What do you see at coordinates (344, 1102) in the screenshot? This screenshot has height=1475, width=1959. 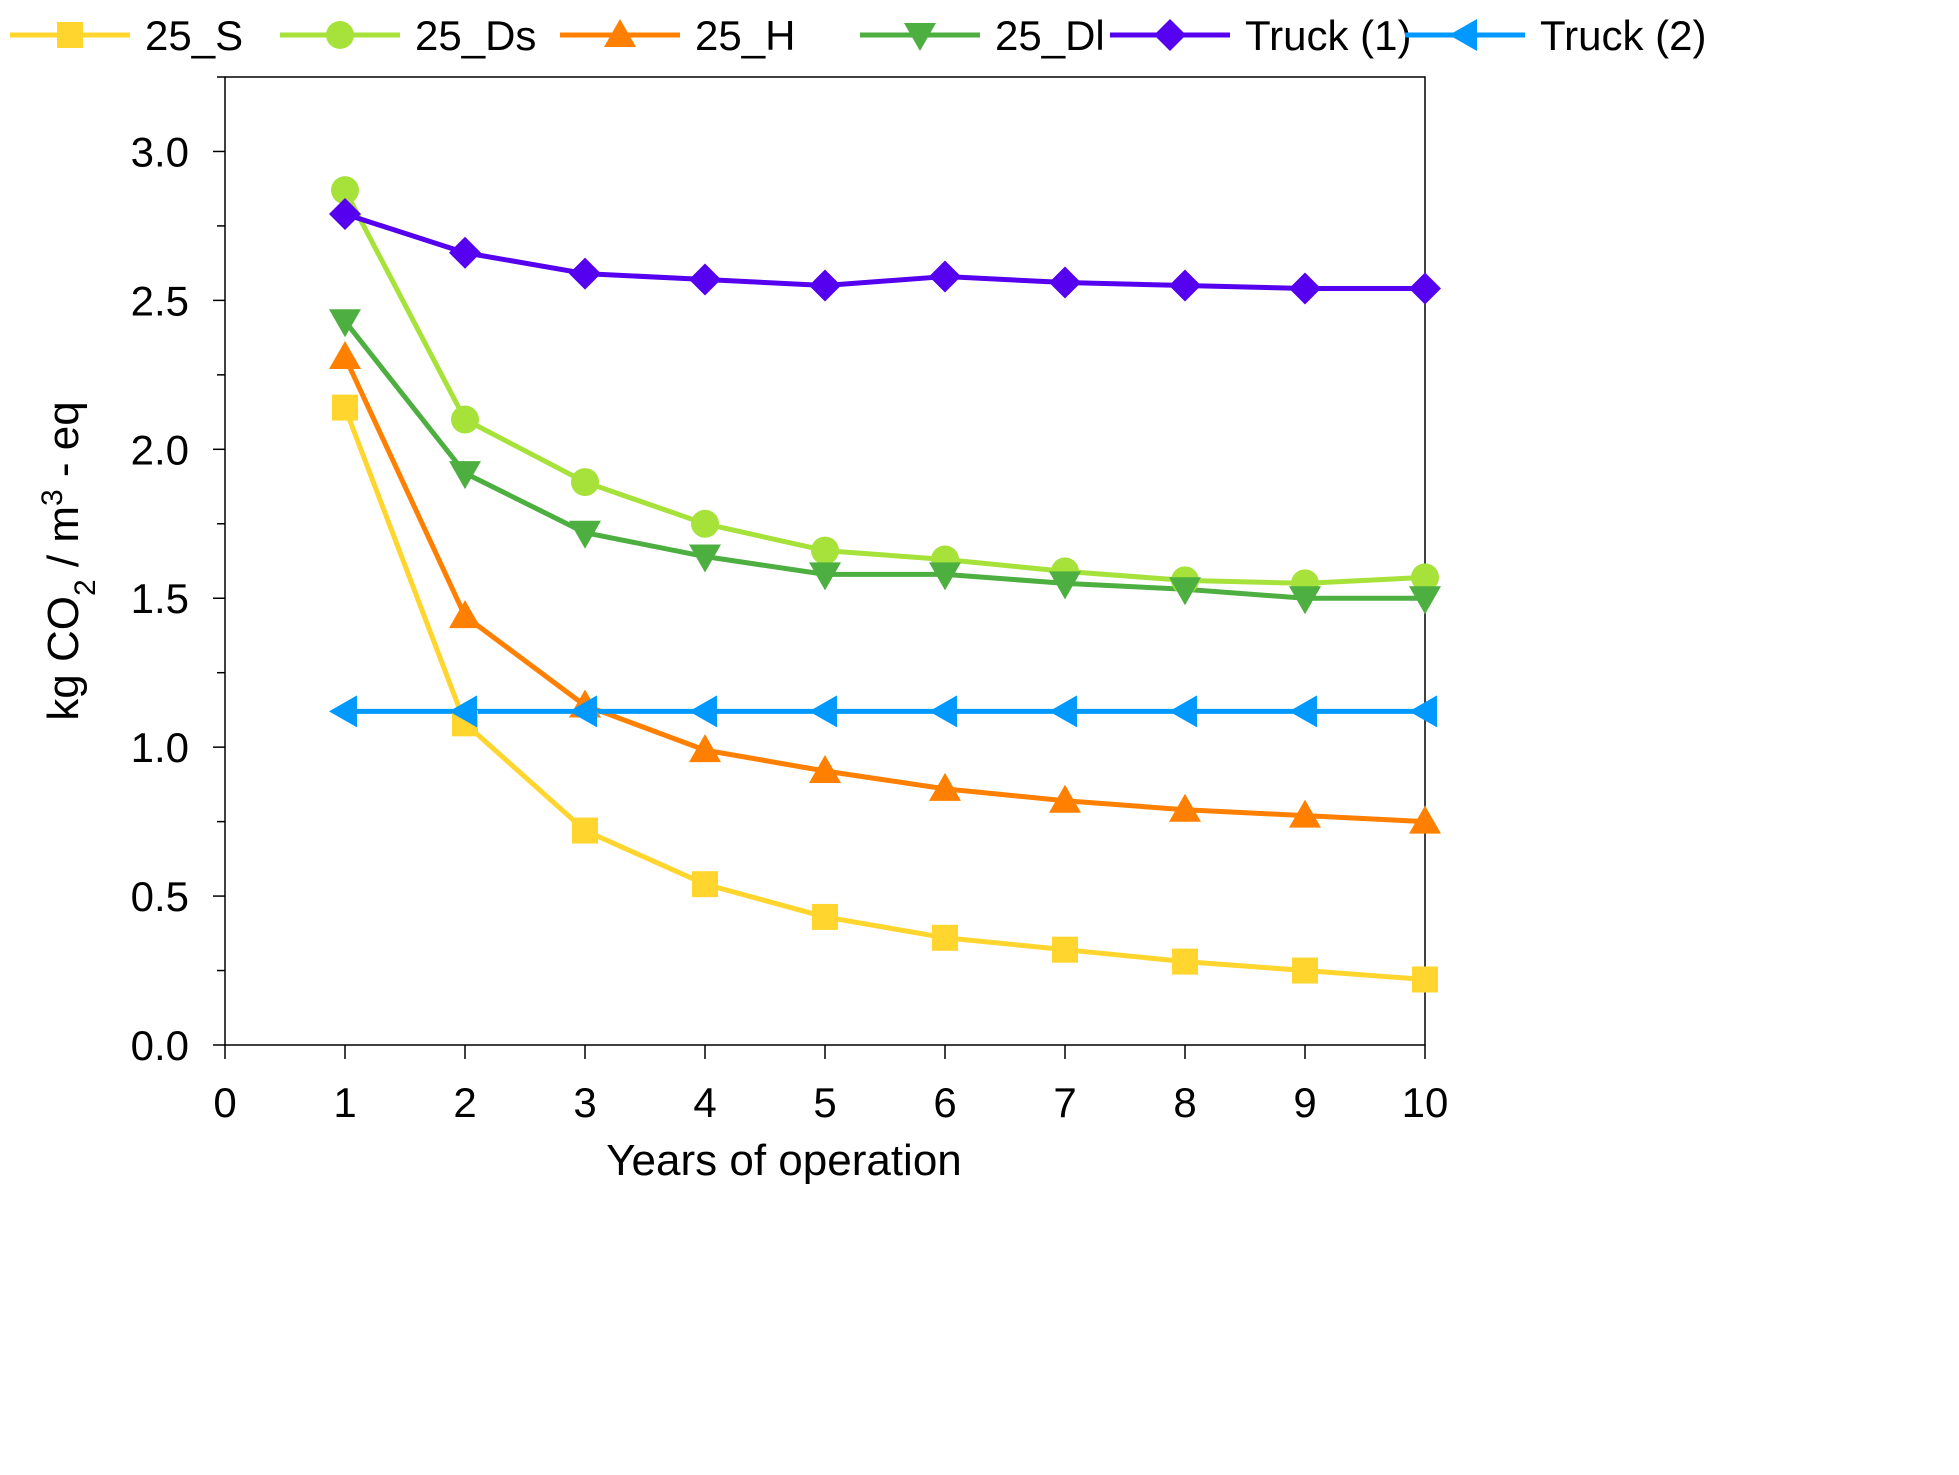 I see `x-tick-label: 1` at bounding box center [344, 1102].